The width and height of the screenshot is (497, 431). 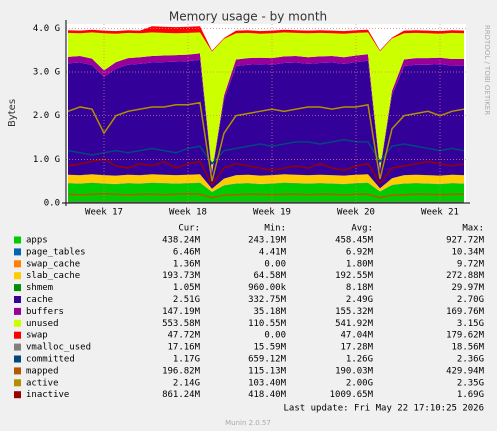 What do you see at coordinates (465, 312) in the screenshot?
I see `legend-value: 169.76M` at bounding box center [465, 312].